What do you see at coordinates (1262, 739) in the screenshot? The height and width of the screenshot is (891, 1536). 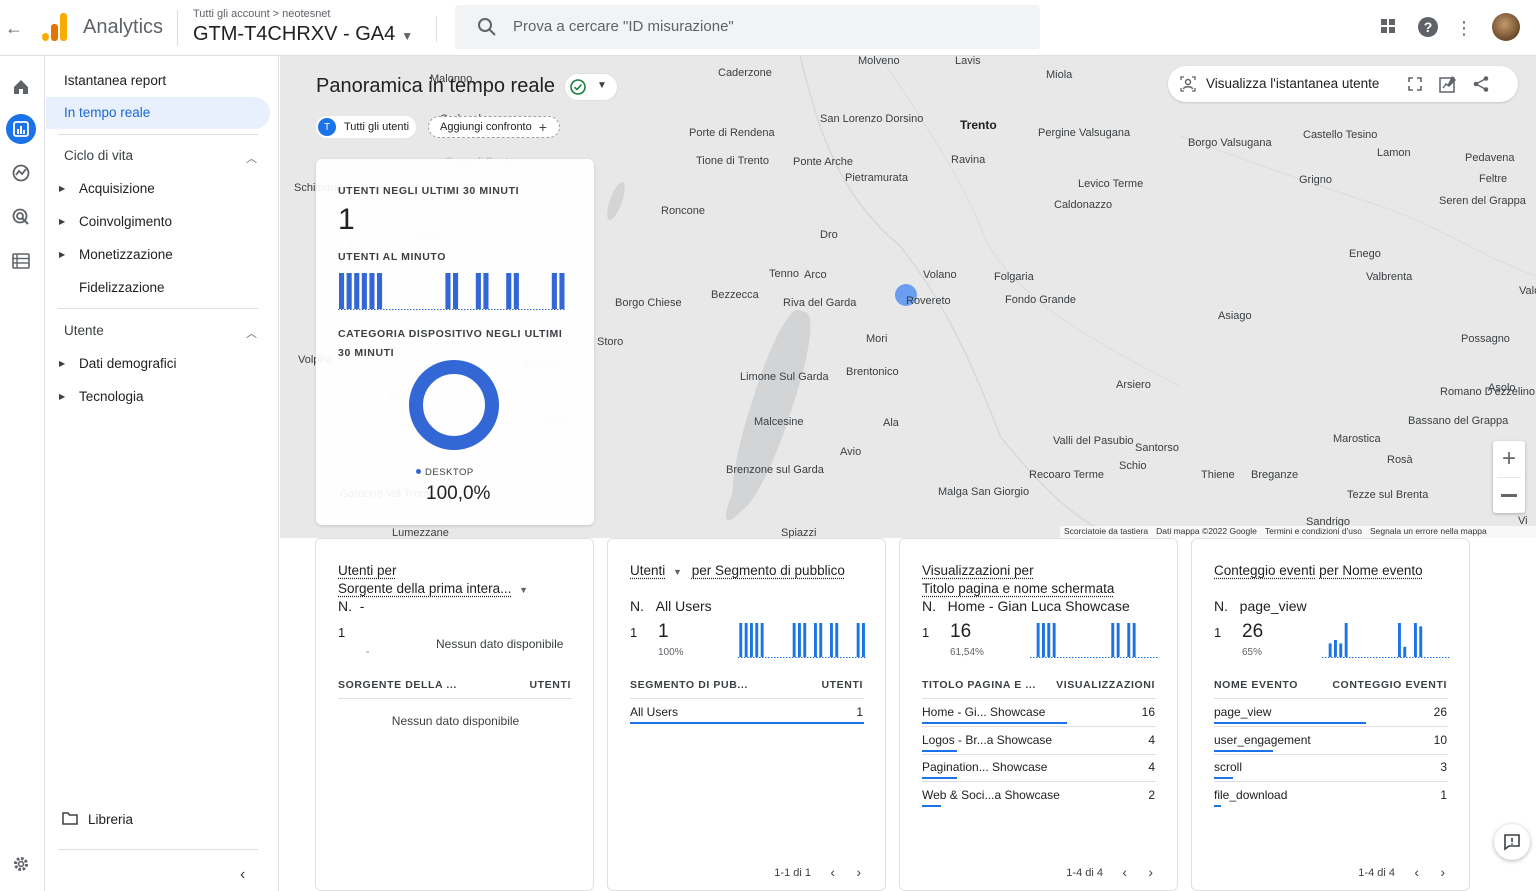 I see `table-row-label: user_engagement` at bounding box center [1262, 739].